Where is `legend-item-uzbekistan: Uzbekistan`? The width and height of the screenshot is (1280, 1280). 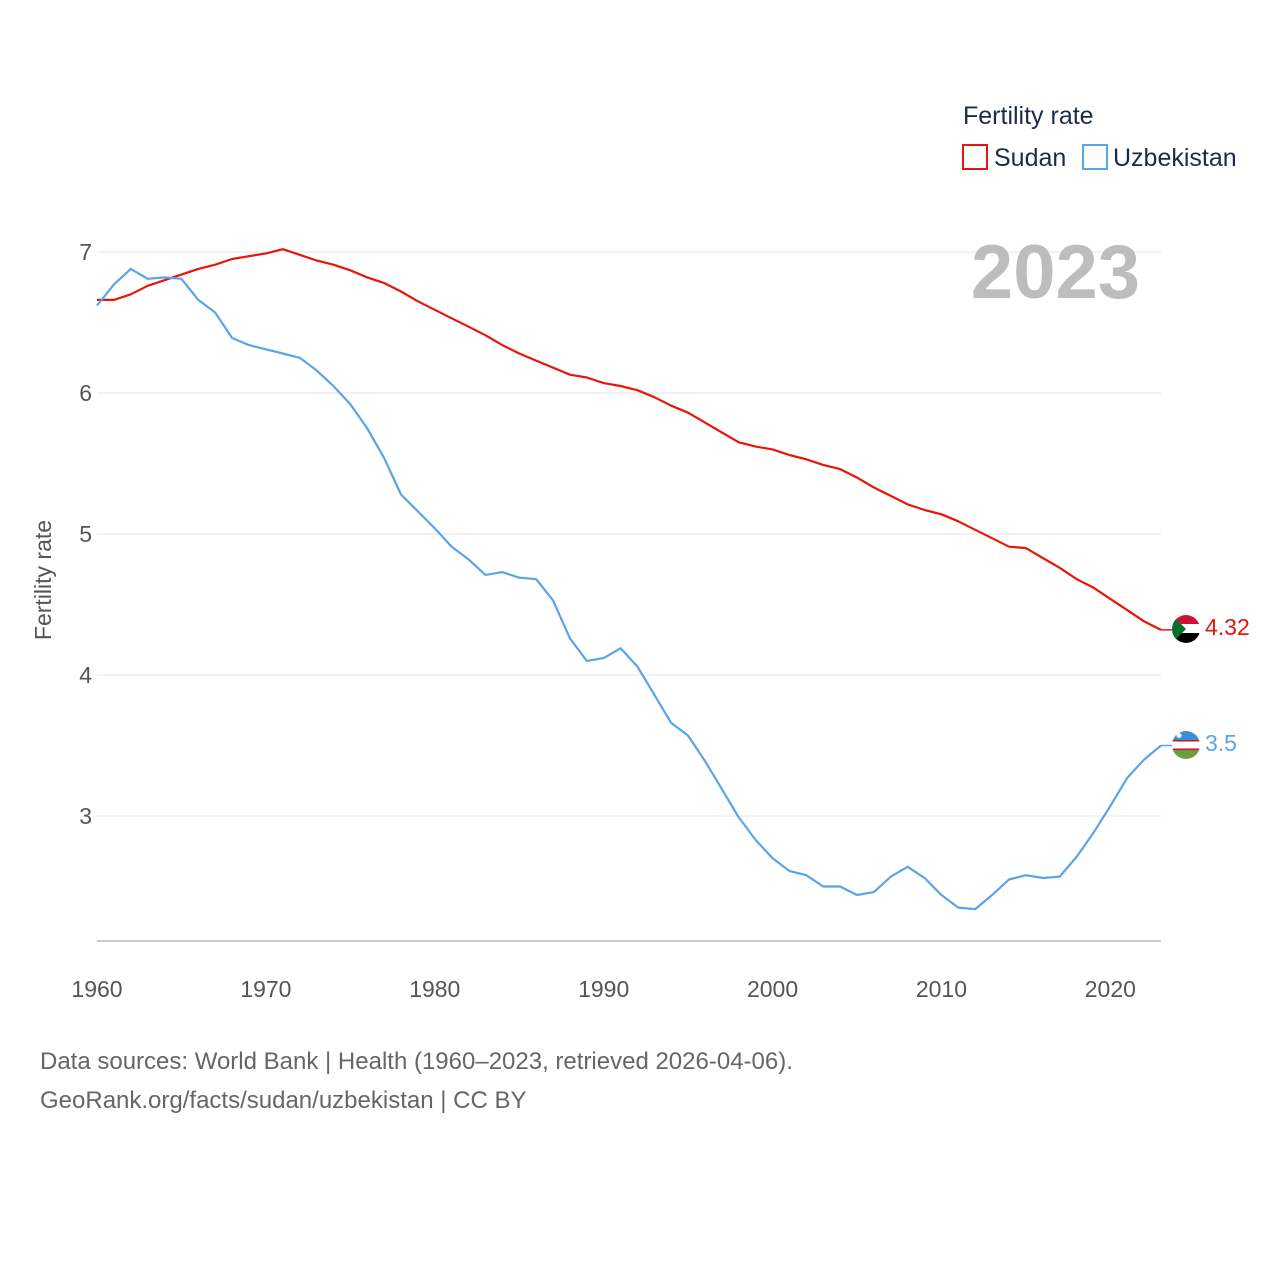 legend-item-uzbekistan: Uzbekistan is located at coordinates (1159, 158).